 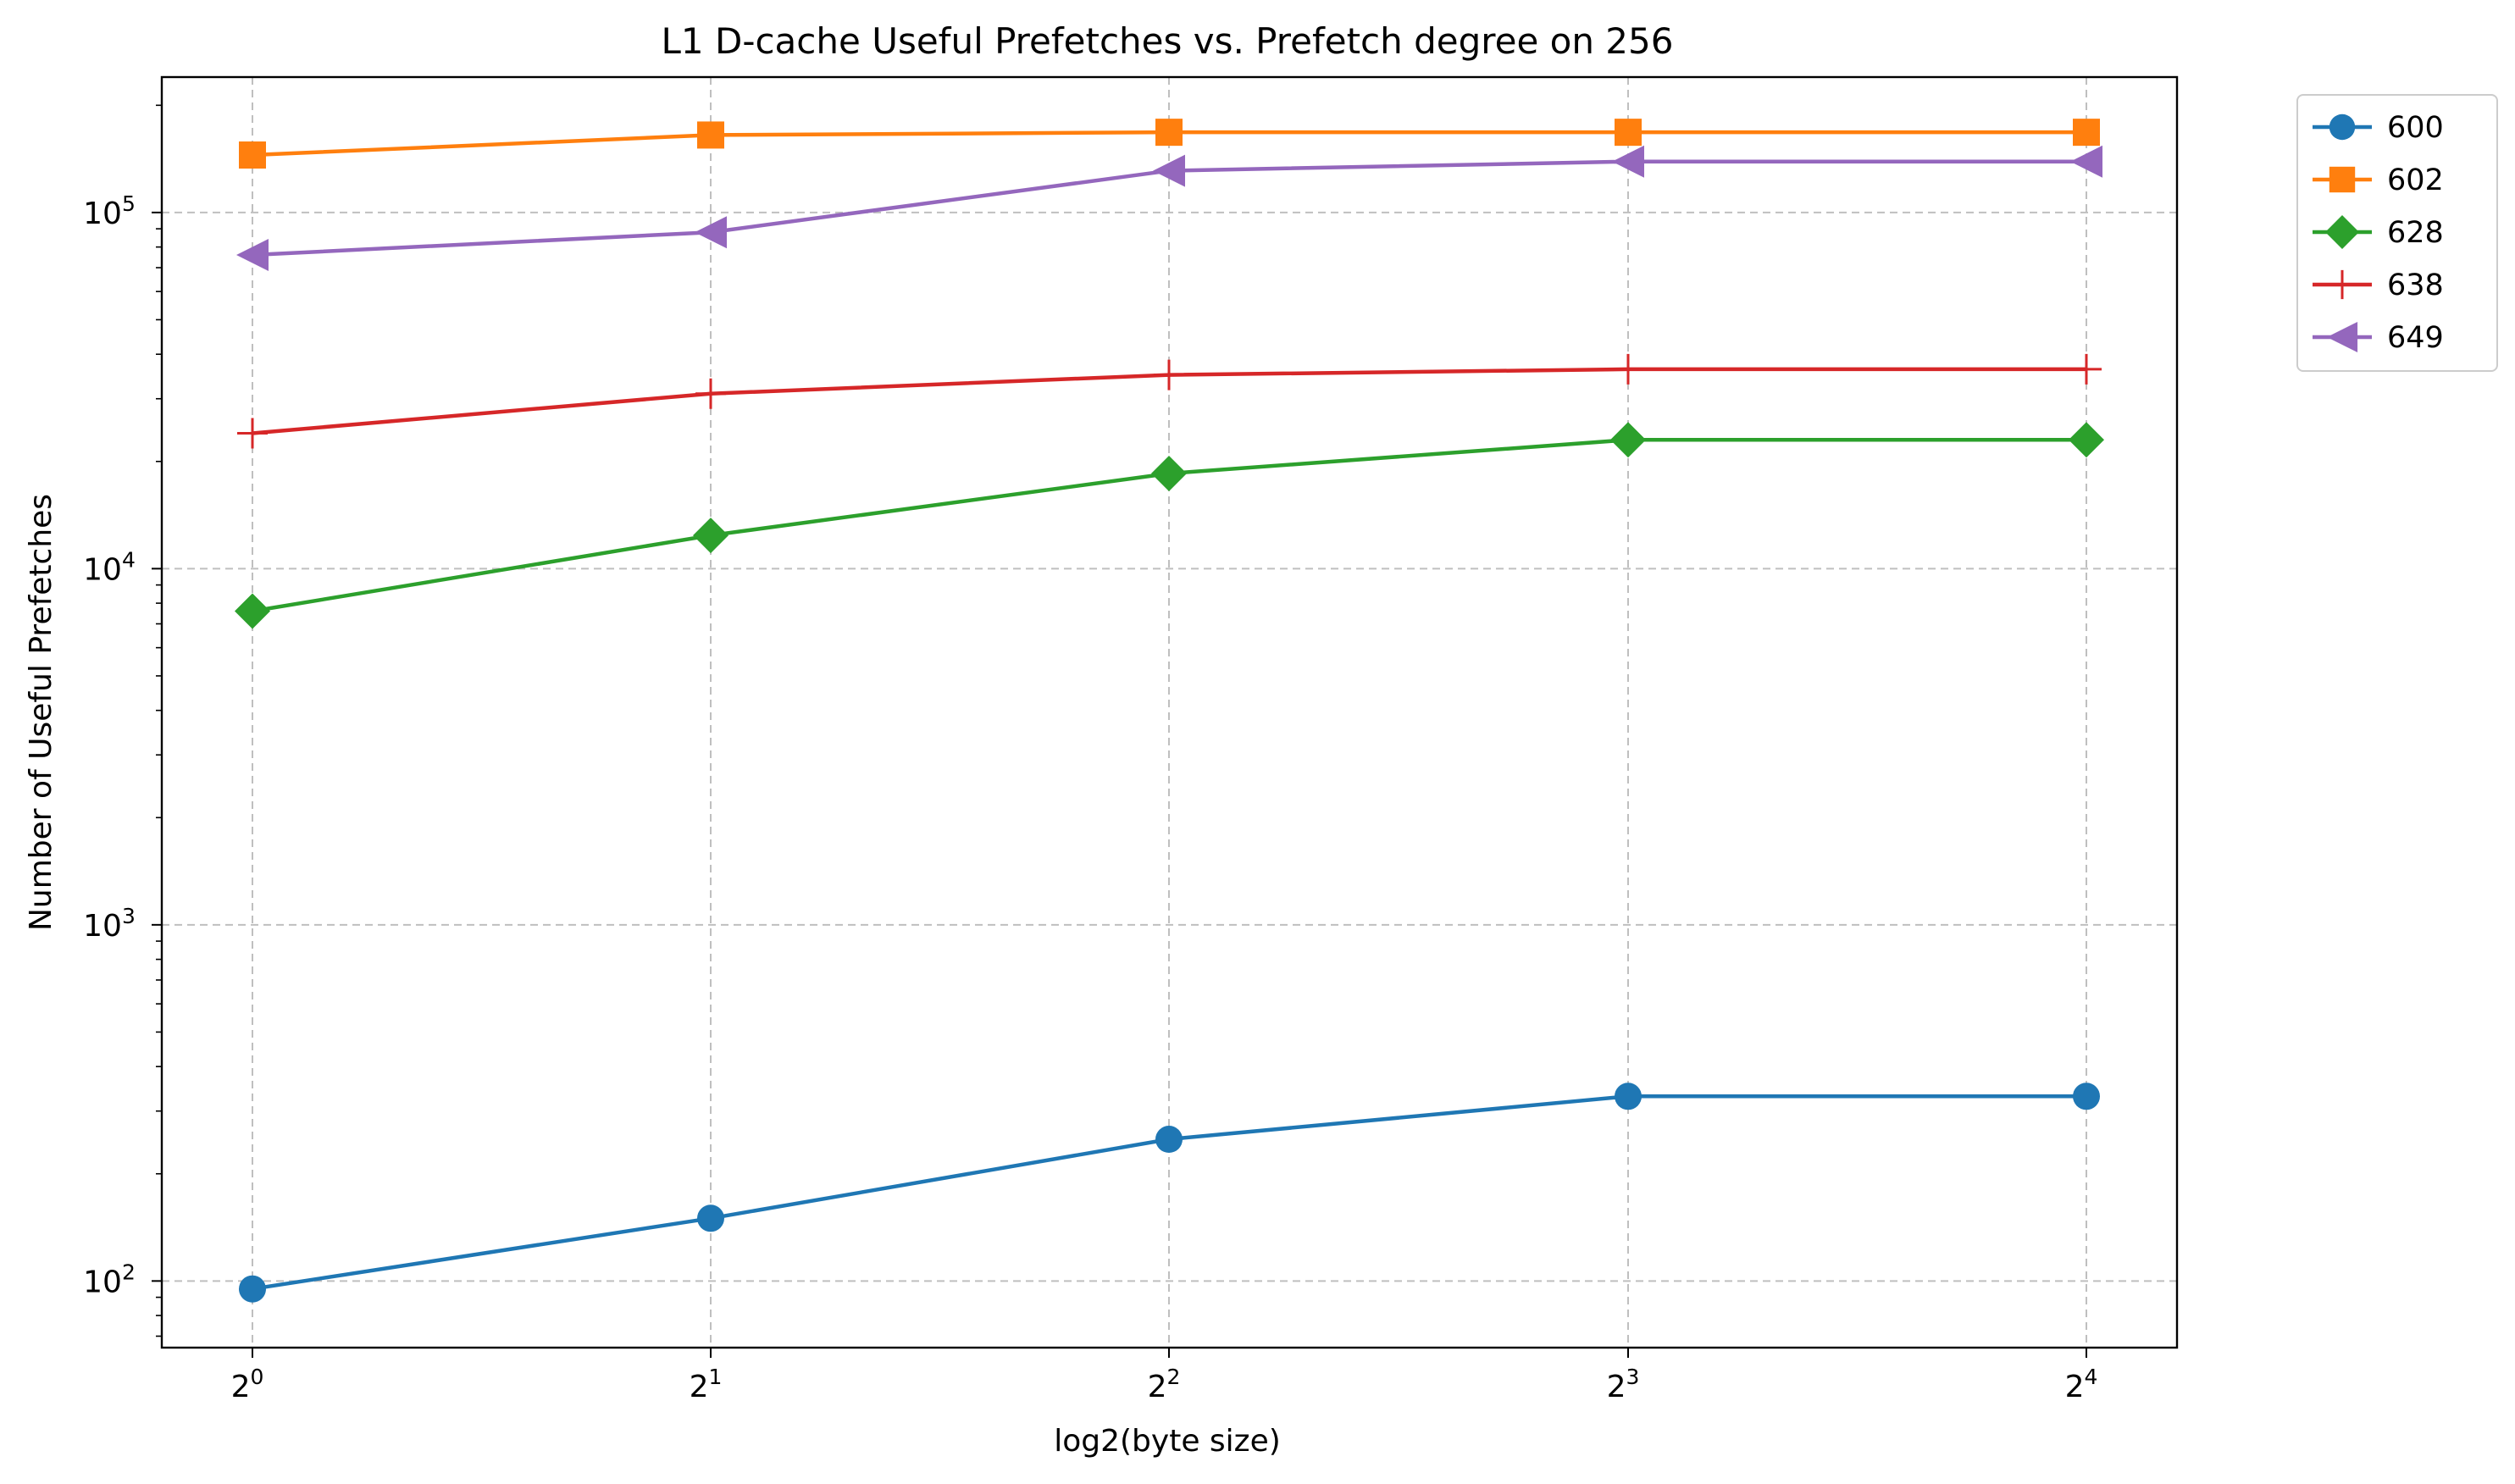 What do you see at coordinates (247, 1384) in the screenshot?
I see `x-tick-label: 20` at bounding box center [247, 1384].